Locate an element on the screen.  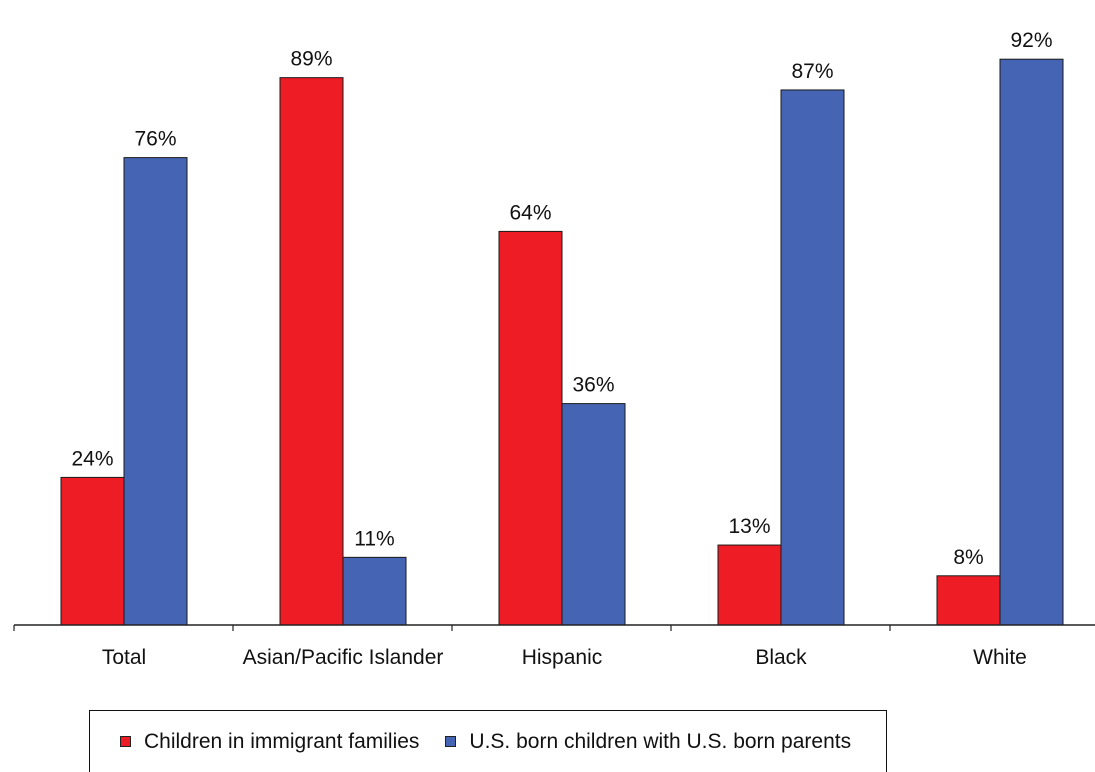
bar-white-immigrant is located at coordinates (968, 600).